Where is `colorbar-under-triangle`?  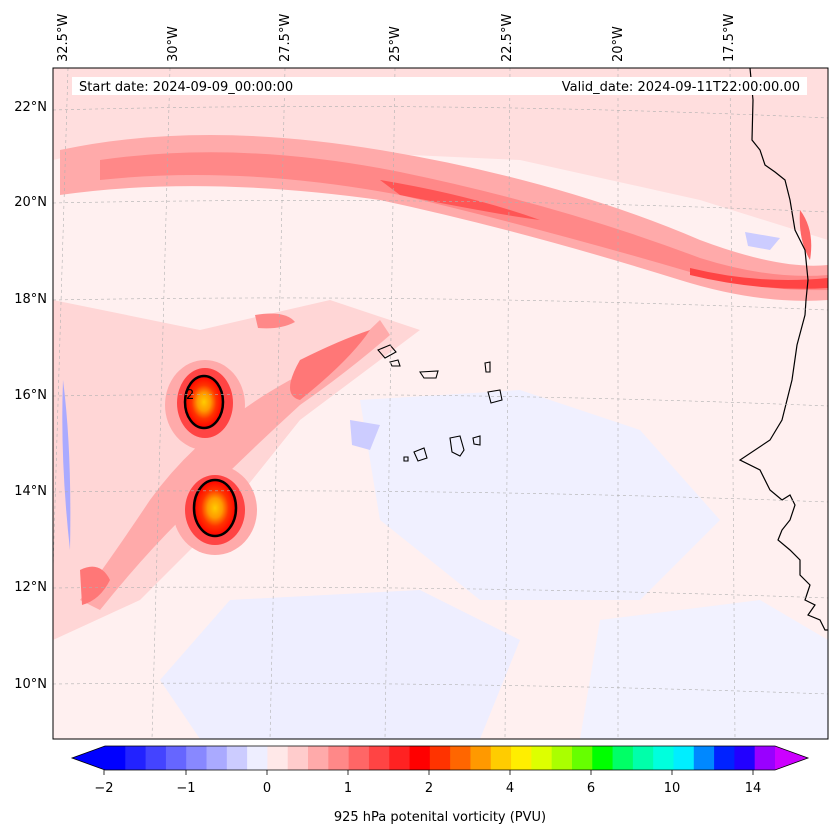
colorbar-under-triangle is located at coordinates (88, 758).